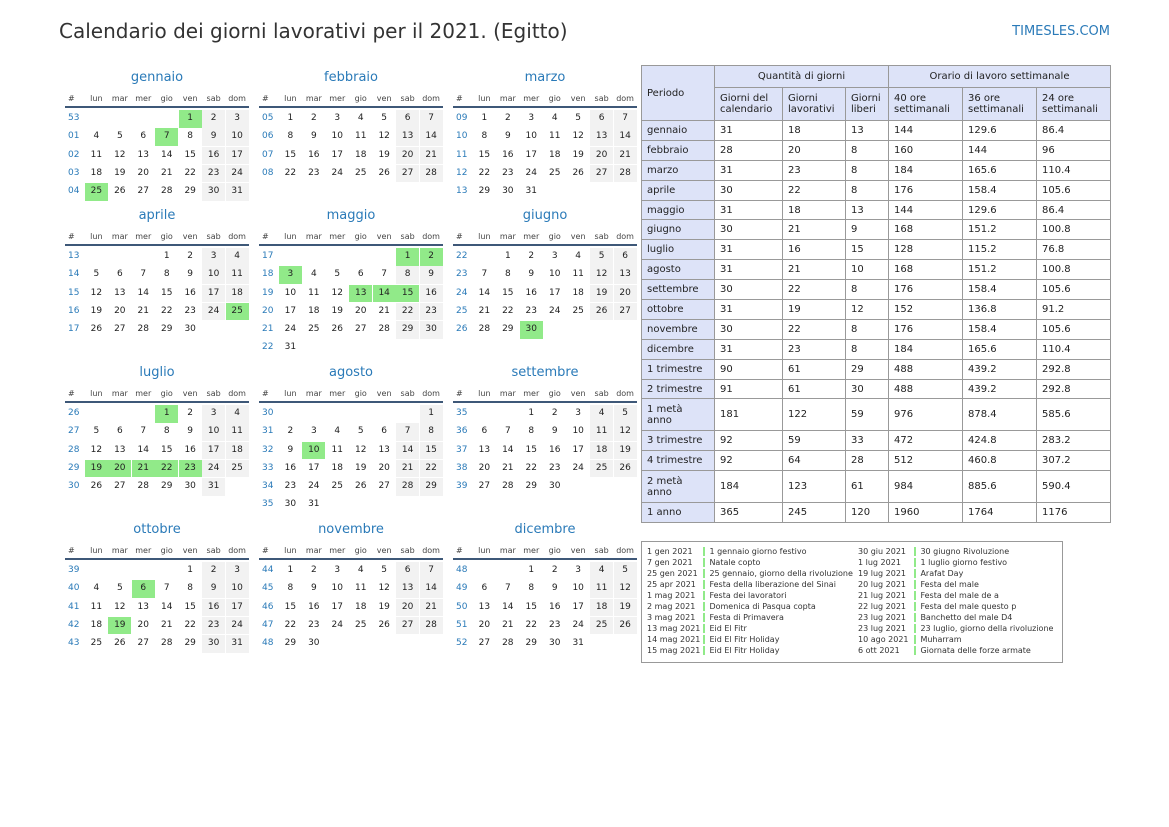  Describe the element at coordinates (313, 570) in the screenshot. I see `day-cell: 2` at that location.